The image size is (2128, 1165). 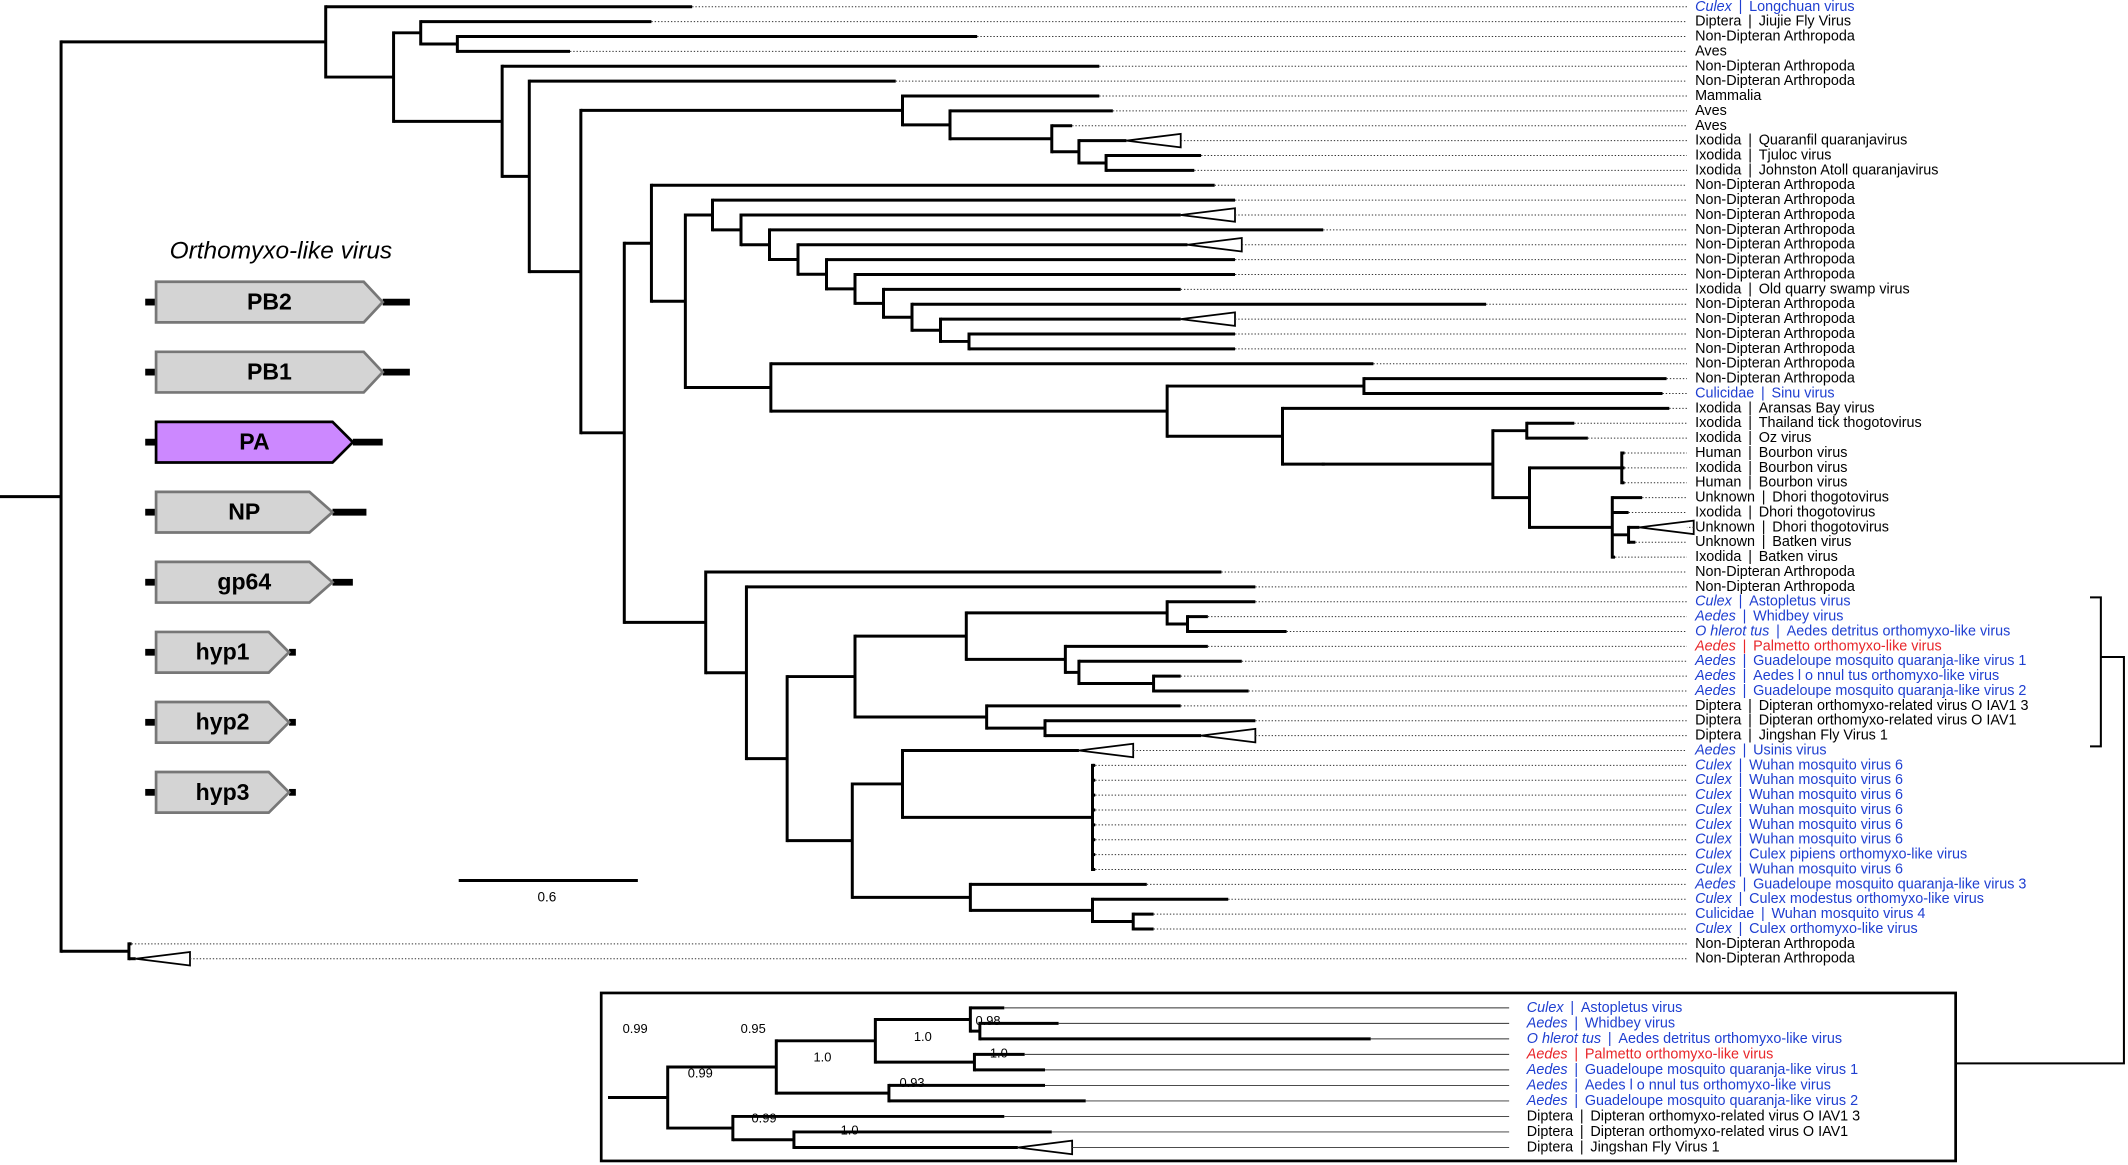 I want to click on panel-title: Orthomyxo-like virus, so click(x=281, y=250).